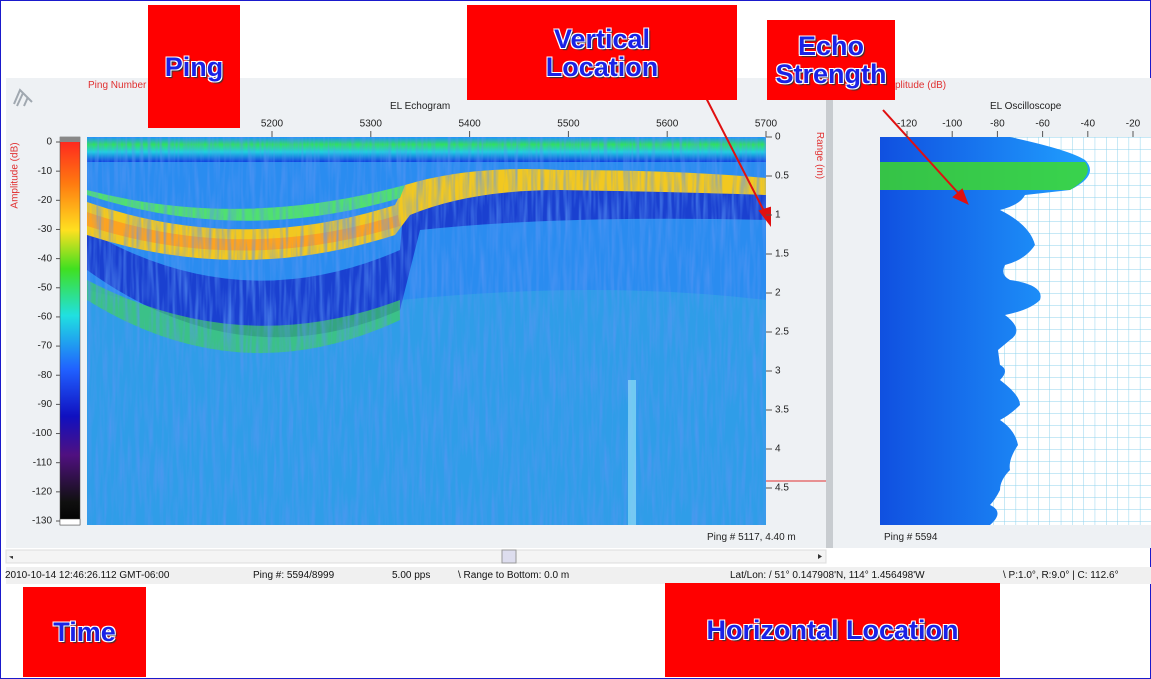  I want to click on color-bar, so click(70, 331).